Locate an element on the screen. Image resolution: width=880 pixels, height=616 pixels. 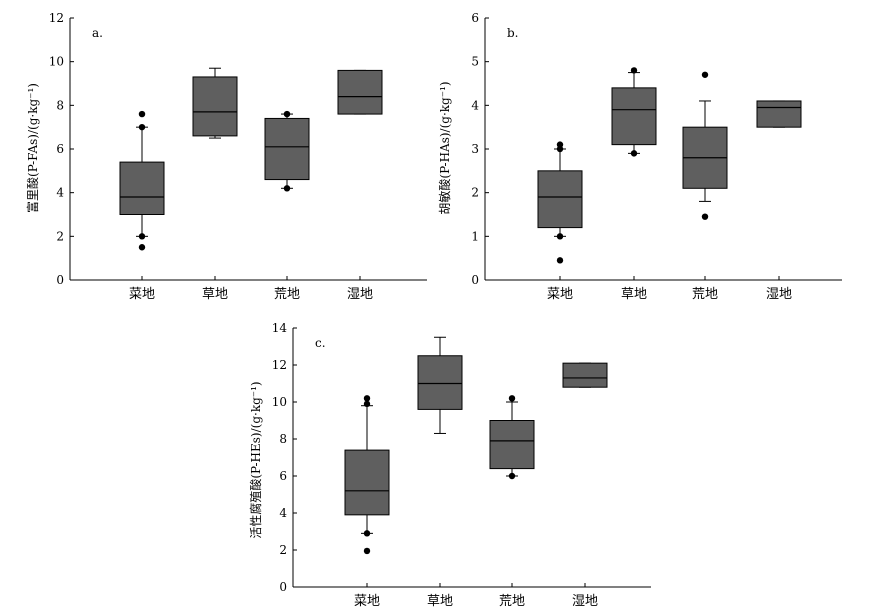
y-tick-label: 14 is located at coordinates (280, 328).